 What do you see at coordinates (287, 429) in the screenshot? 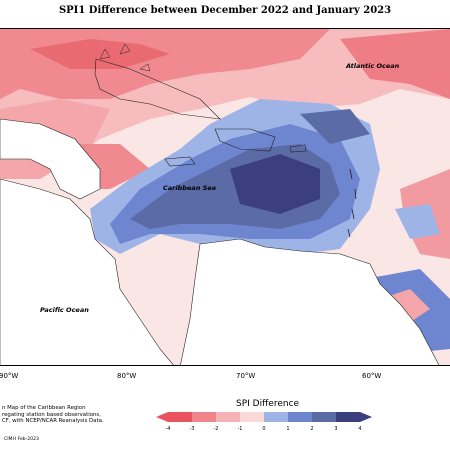
I see `legend-tick-label: 1` at bounding box center [287, 429].